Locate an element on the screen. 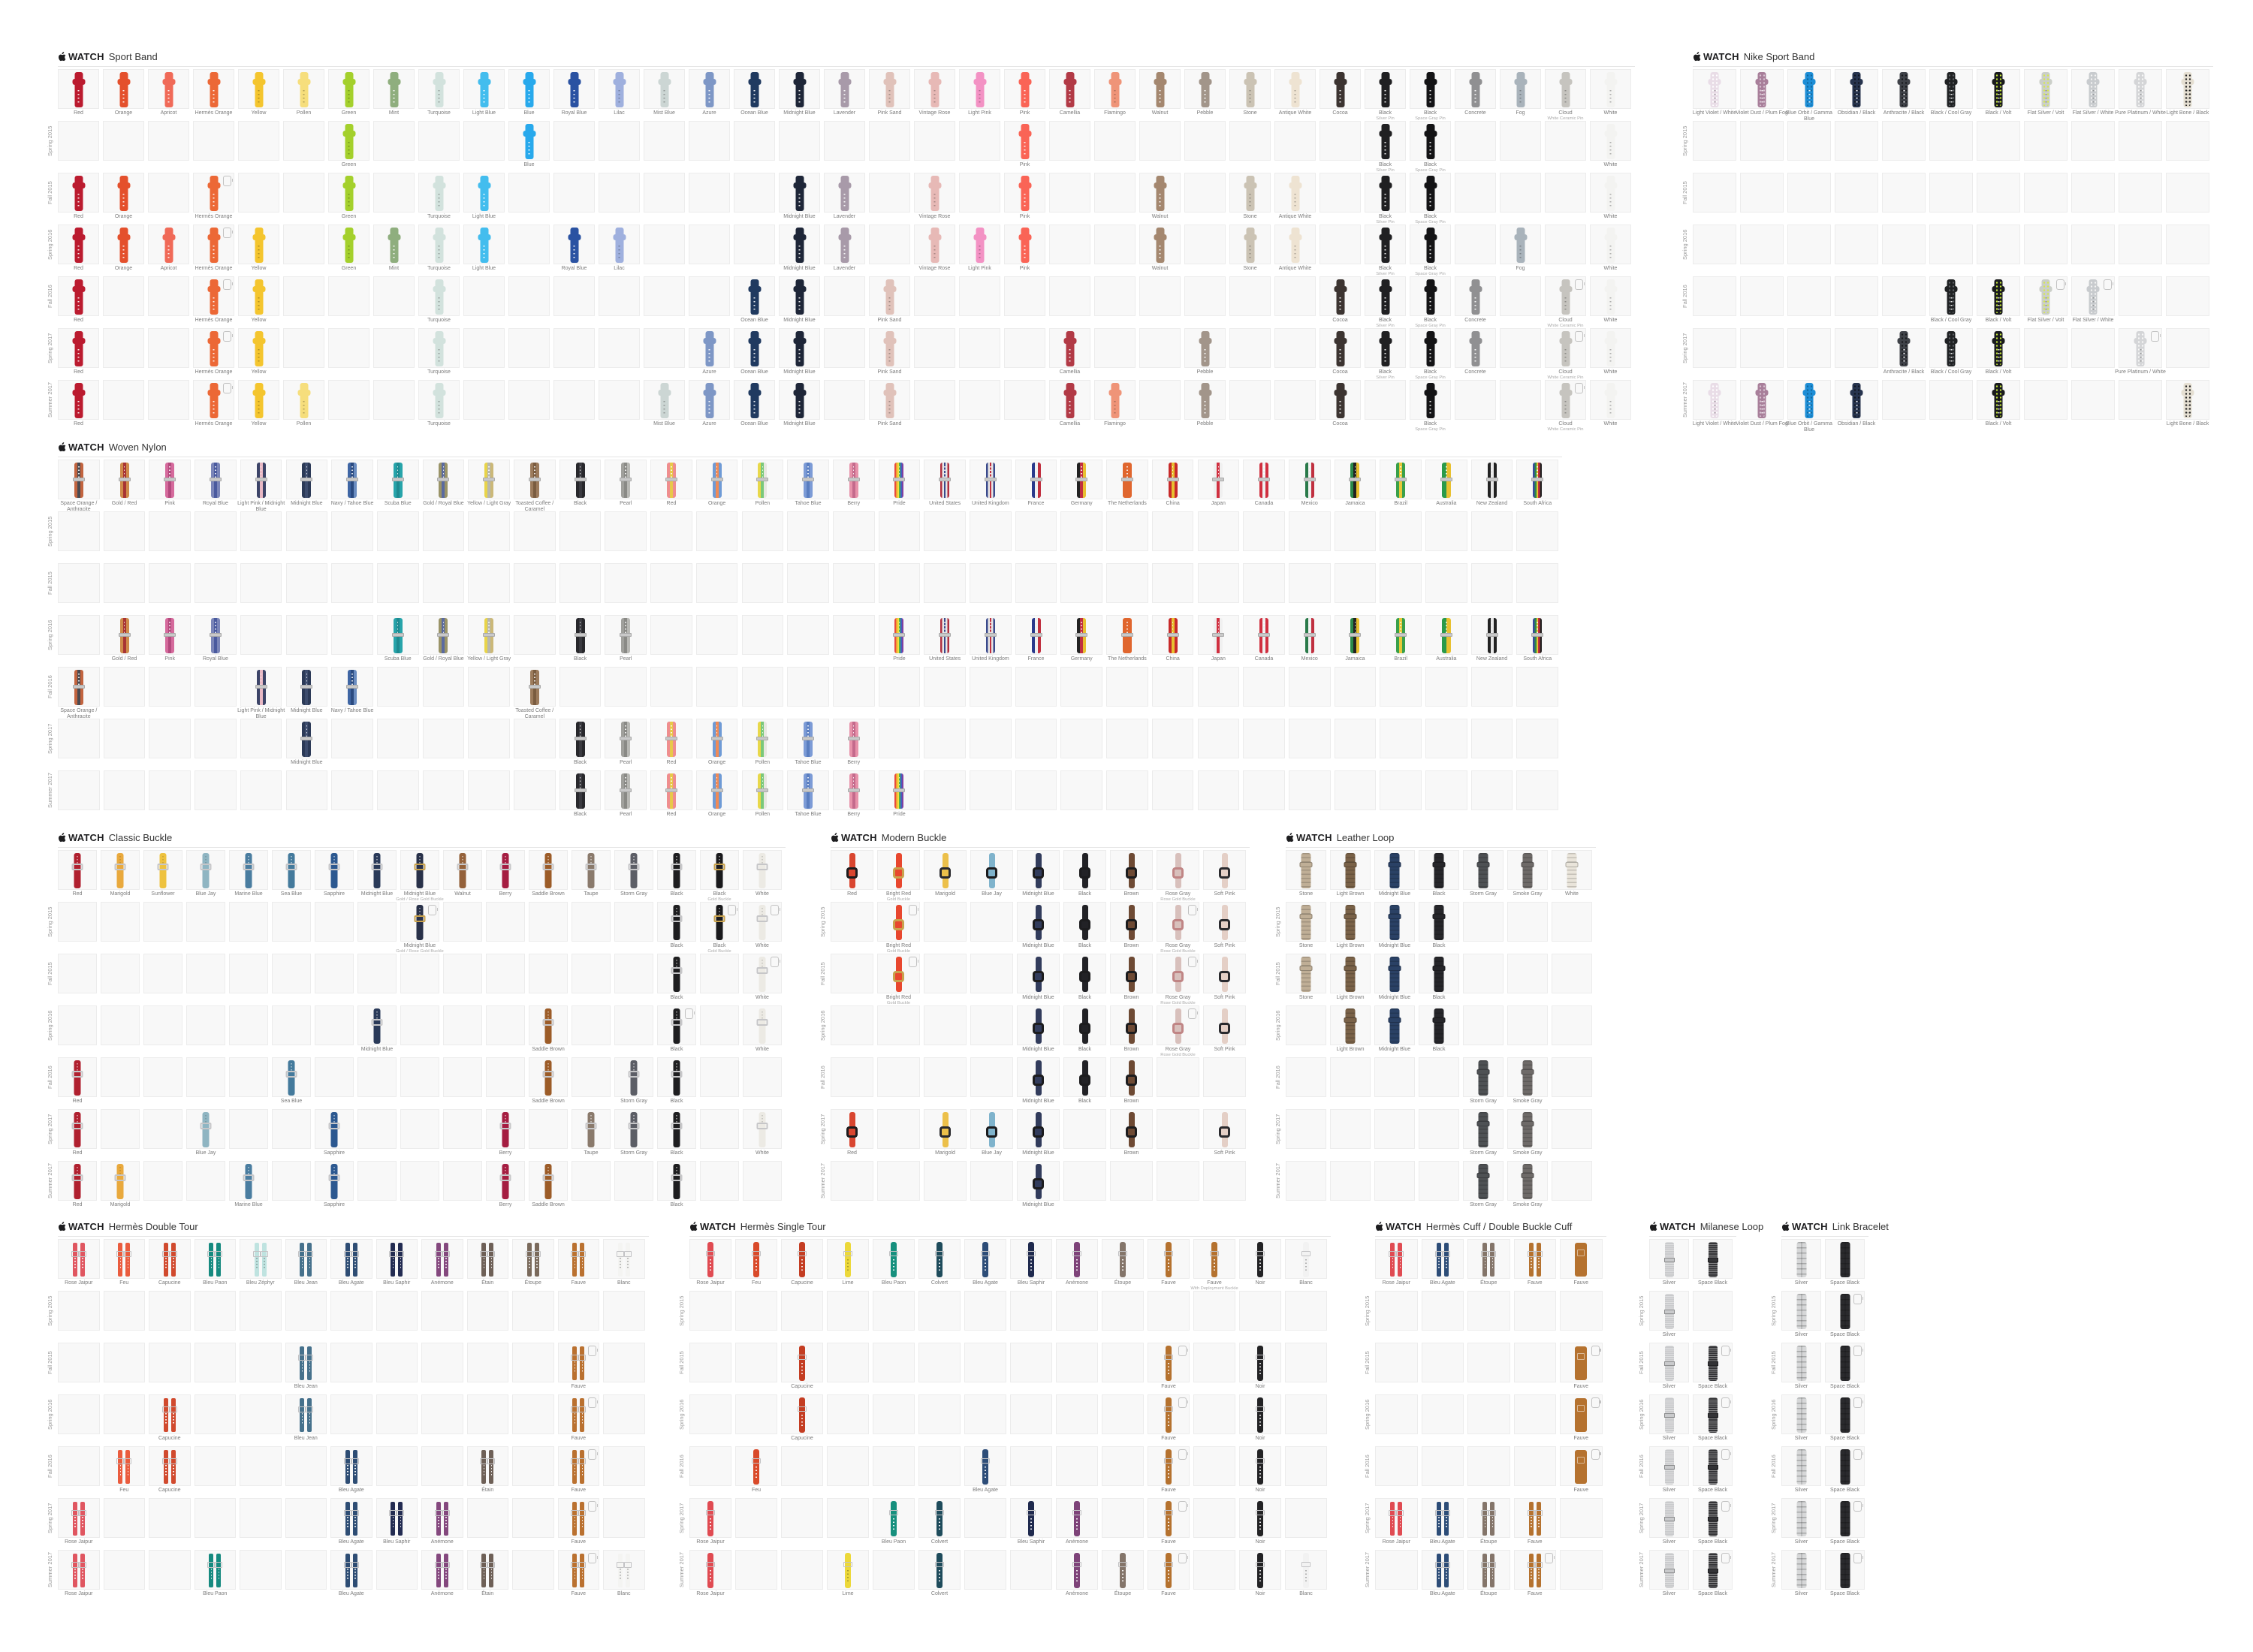 Image resolution: width=2253 pixels, height=1652 pixels. mesh-clasp is located at coordinates (1712, 1415).